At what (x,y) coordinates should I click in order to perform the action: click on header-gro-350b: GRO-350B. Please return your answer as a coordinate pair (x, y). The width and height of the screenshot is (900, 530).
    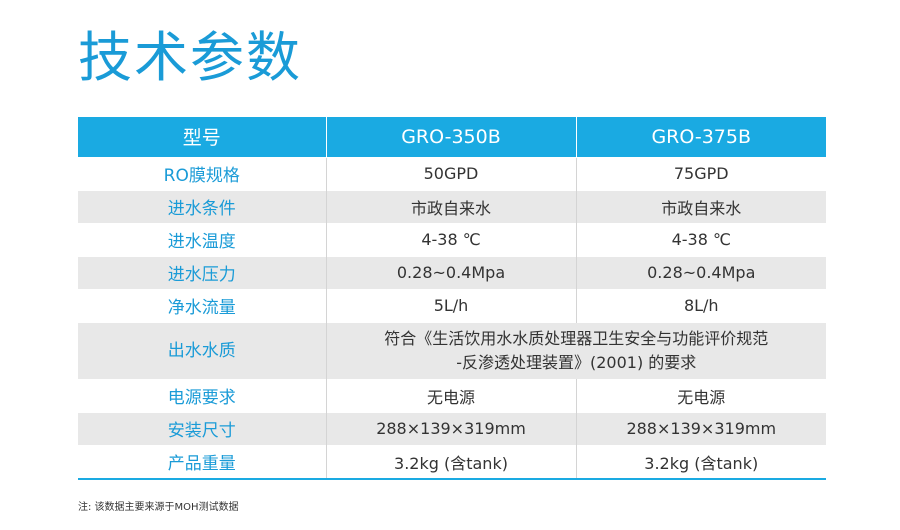
    Looking at the image, I should click on (451, 137).